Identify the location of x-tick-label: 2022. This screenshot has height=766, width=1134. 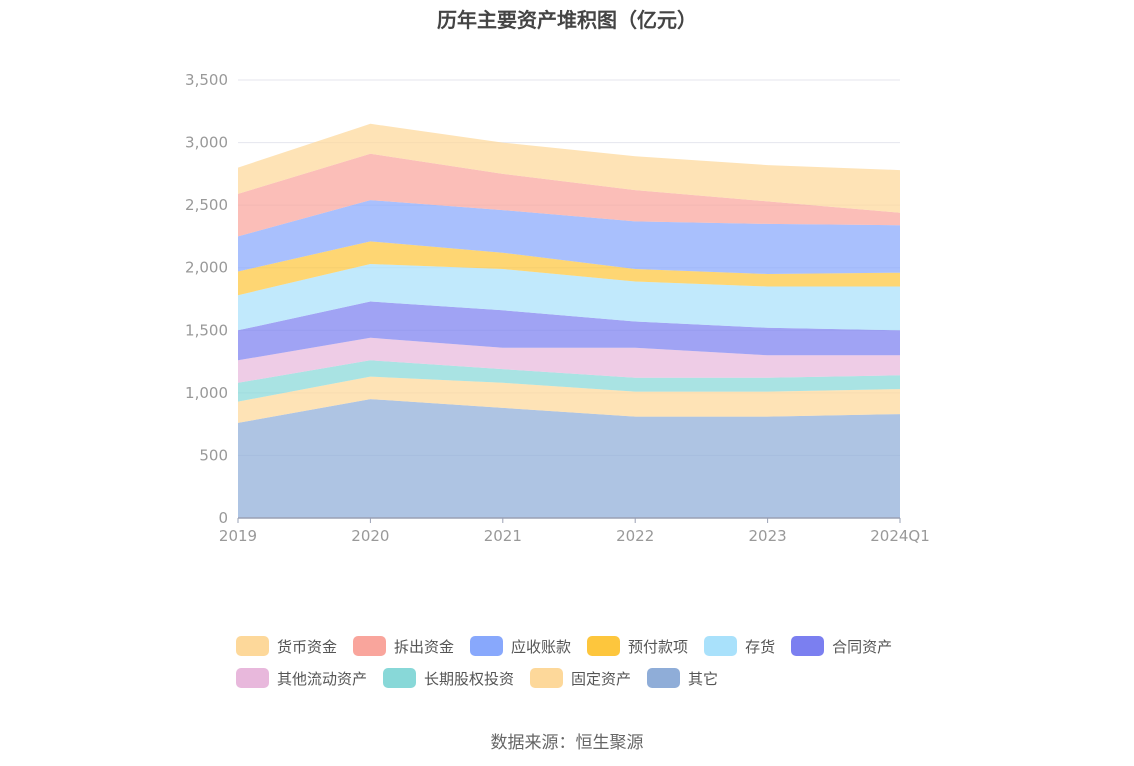
(635, 536).